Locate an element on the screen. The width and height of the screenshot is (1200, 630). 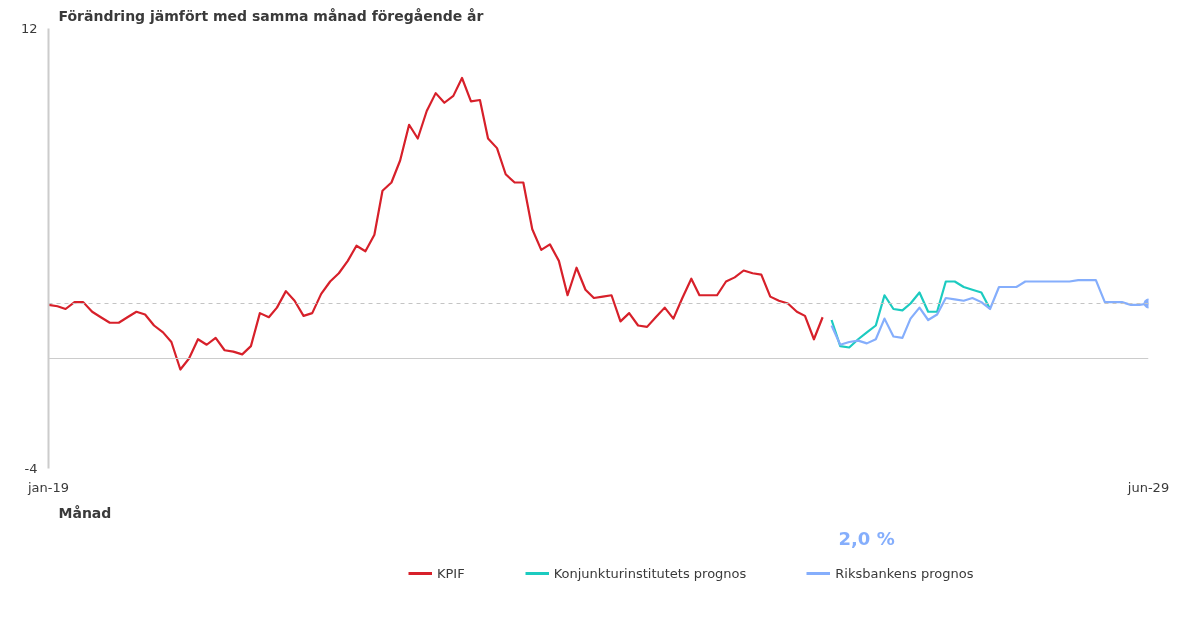
line-series is located at coordinates (911, 314).